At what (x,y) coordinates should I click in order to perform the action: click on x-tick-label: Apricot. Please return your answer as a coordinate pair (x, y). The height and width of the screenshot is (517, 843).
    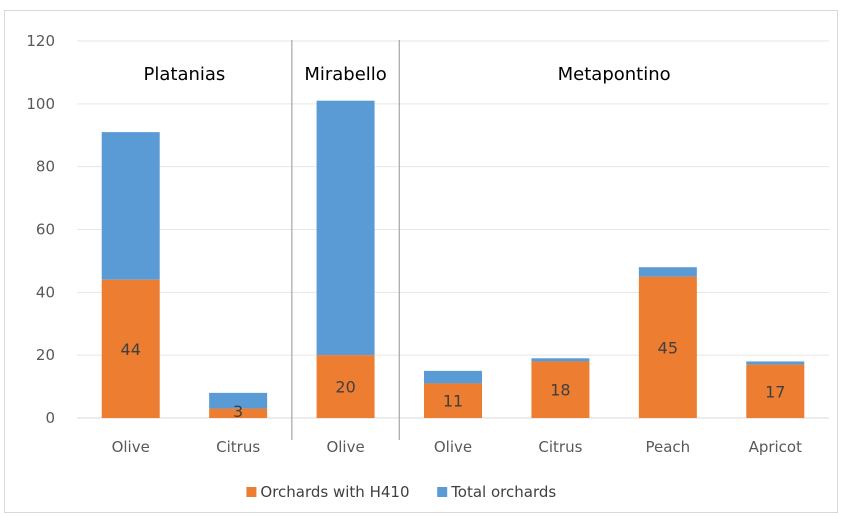
    Looking at the image, I should click on (776, 447).